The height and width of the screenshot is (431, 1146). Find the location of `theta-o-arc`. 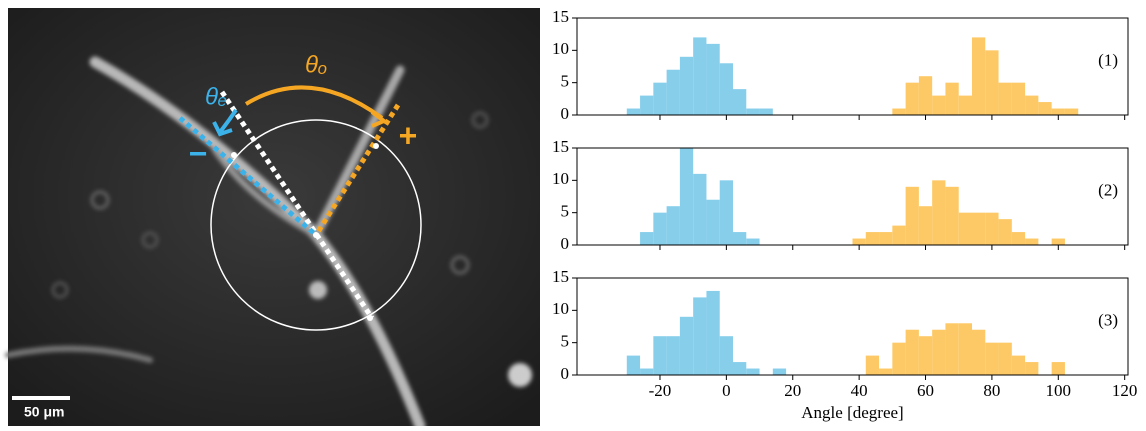

theta-o-arc is located at coordinates (314, 102).